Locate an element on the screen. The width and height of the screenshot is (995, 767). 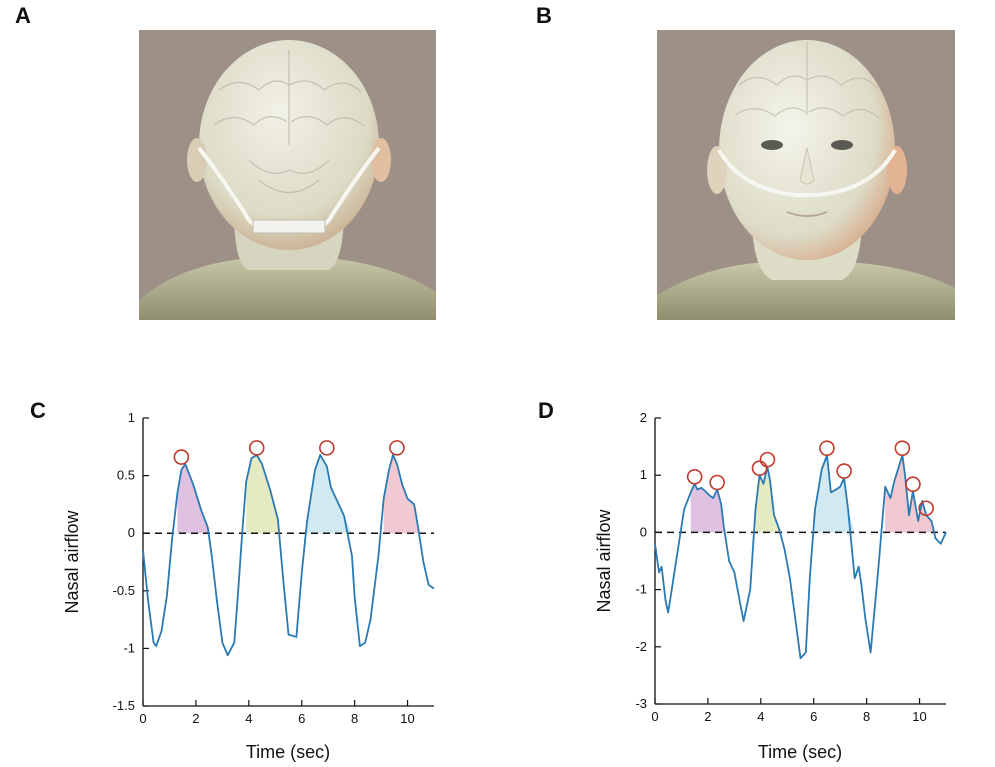
y-tick-label: -3 is located at coordinates (641, 703).